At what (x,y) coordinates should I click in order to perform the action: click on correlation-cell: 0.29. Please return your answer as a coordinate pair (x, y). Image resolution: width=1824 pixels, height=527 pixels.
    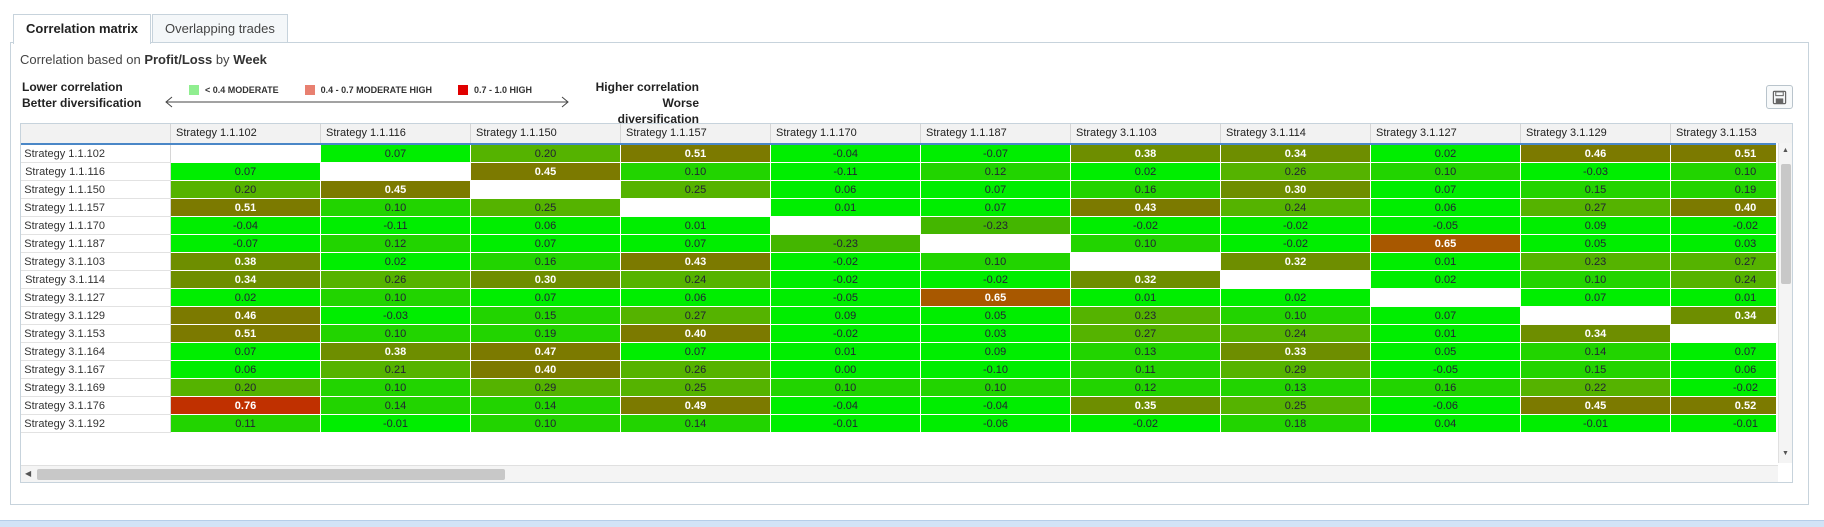
    Looking at the image, I should click on (1296, 370).